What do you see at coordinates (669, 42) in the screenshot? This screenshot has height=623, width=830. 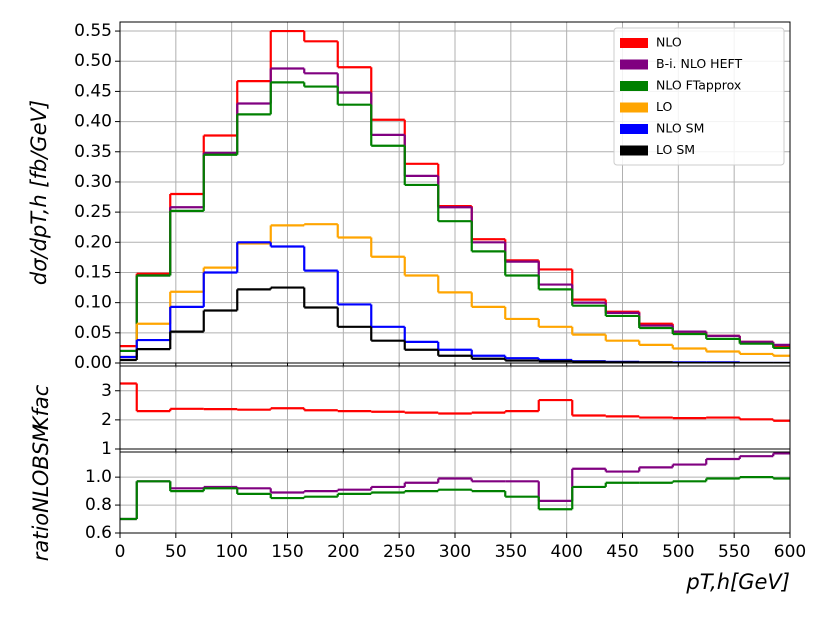 I see `legend-label: NLO` at bounding box center [669, 42].